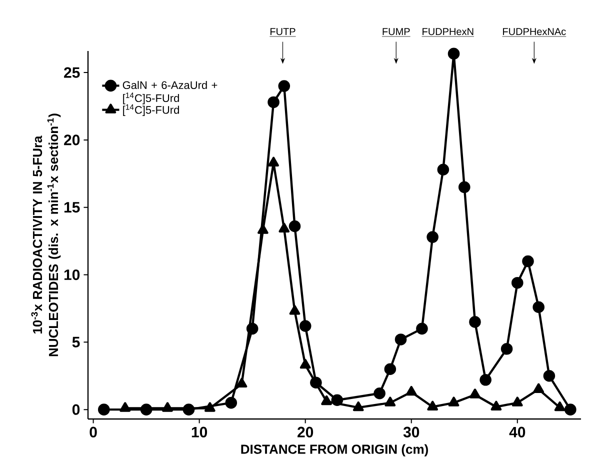 The image size is (593, 474). Describe the element at coordinates (517, 432) in the screenshot. I see `x-tick-label: 40` at that location.